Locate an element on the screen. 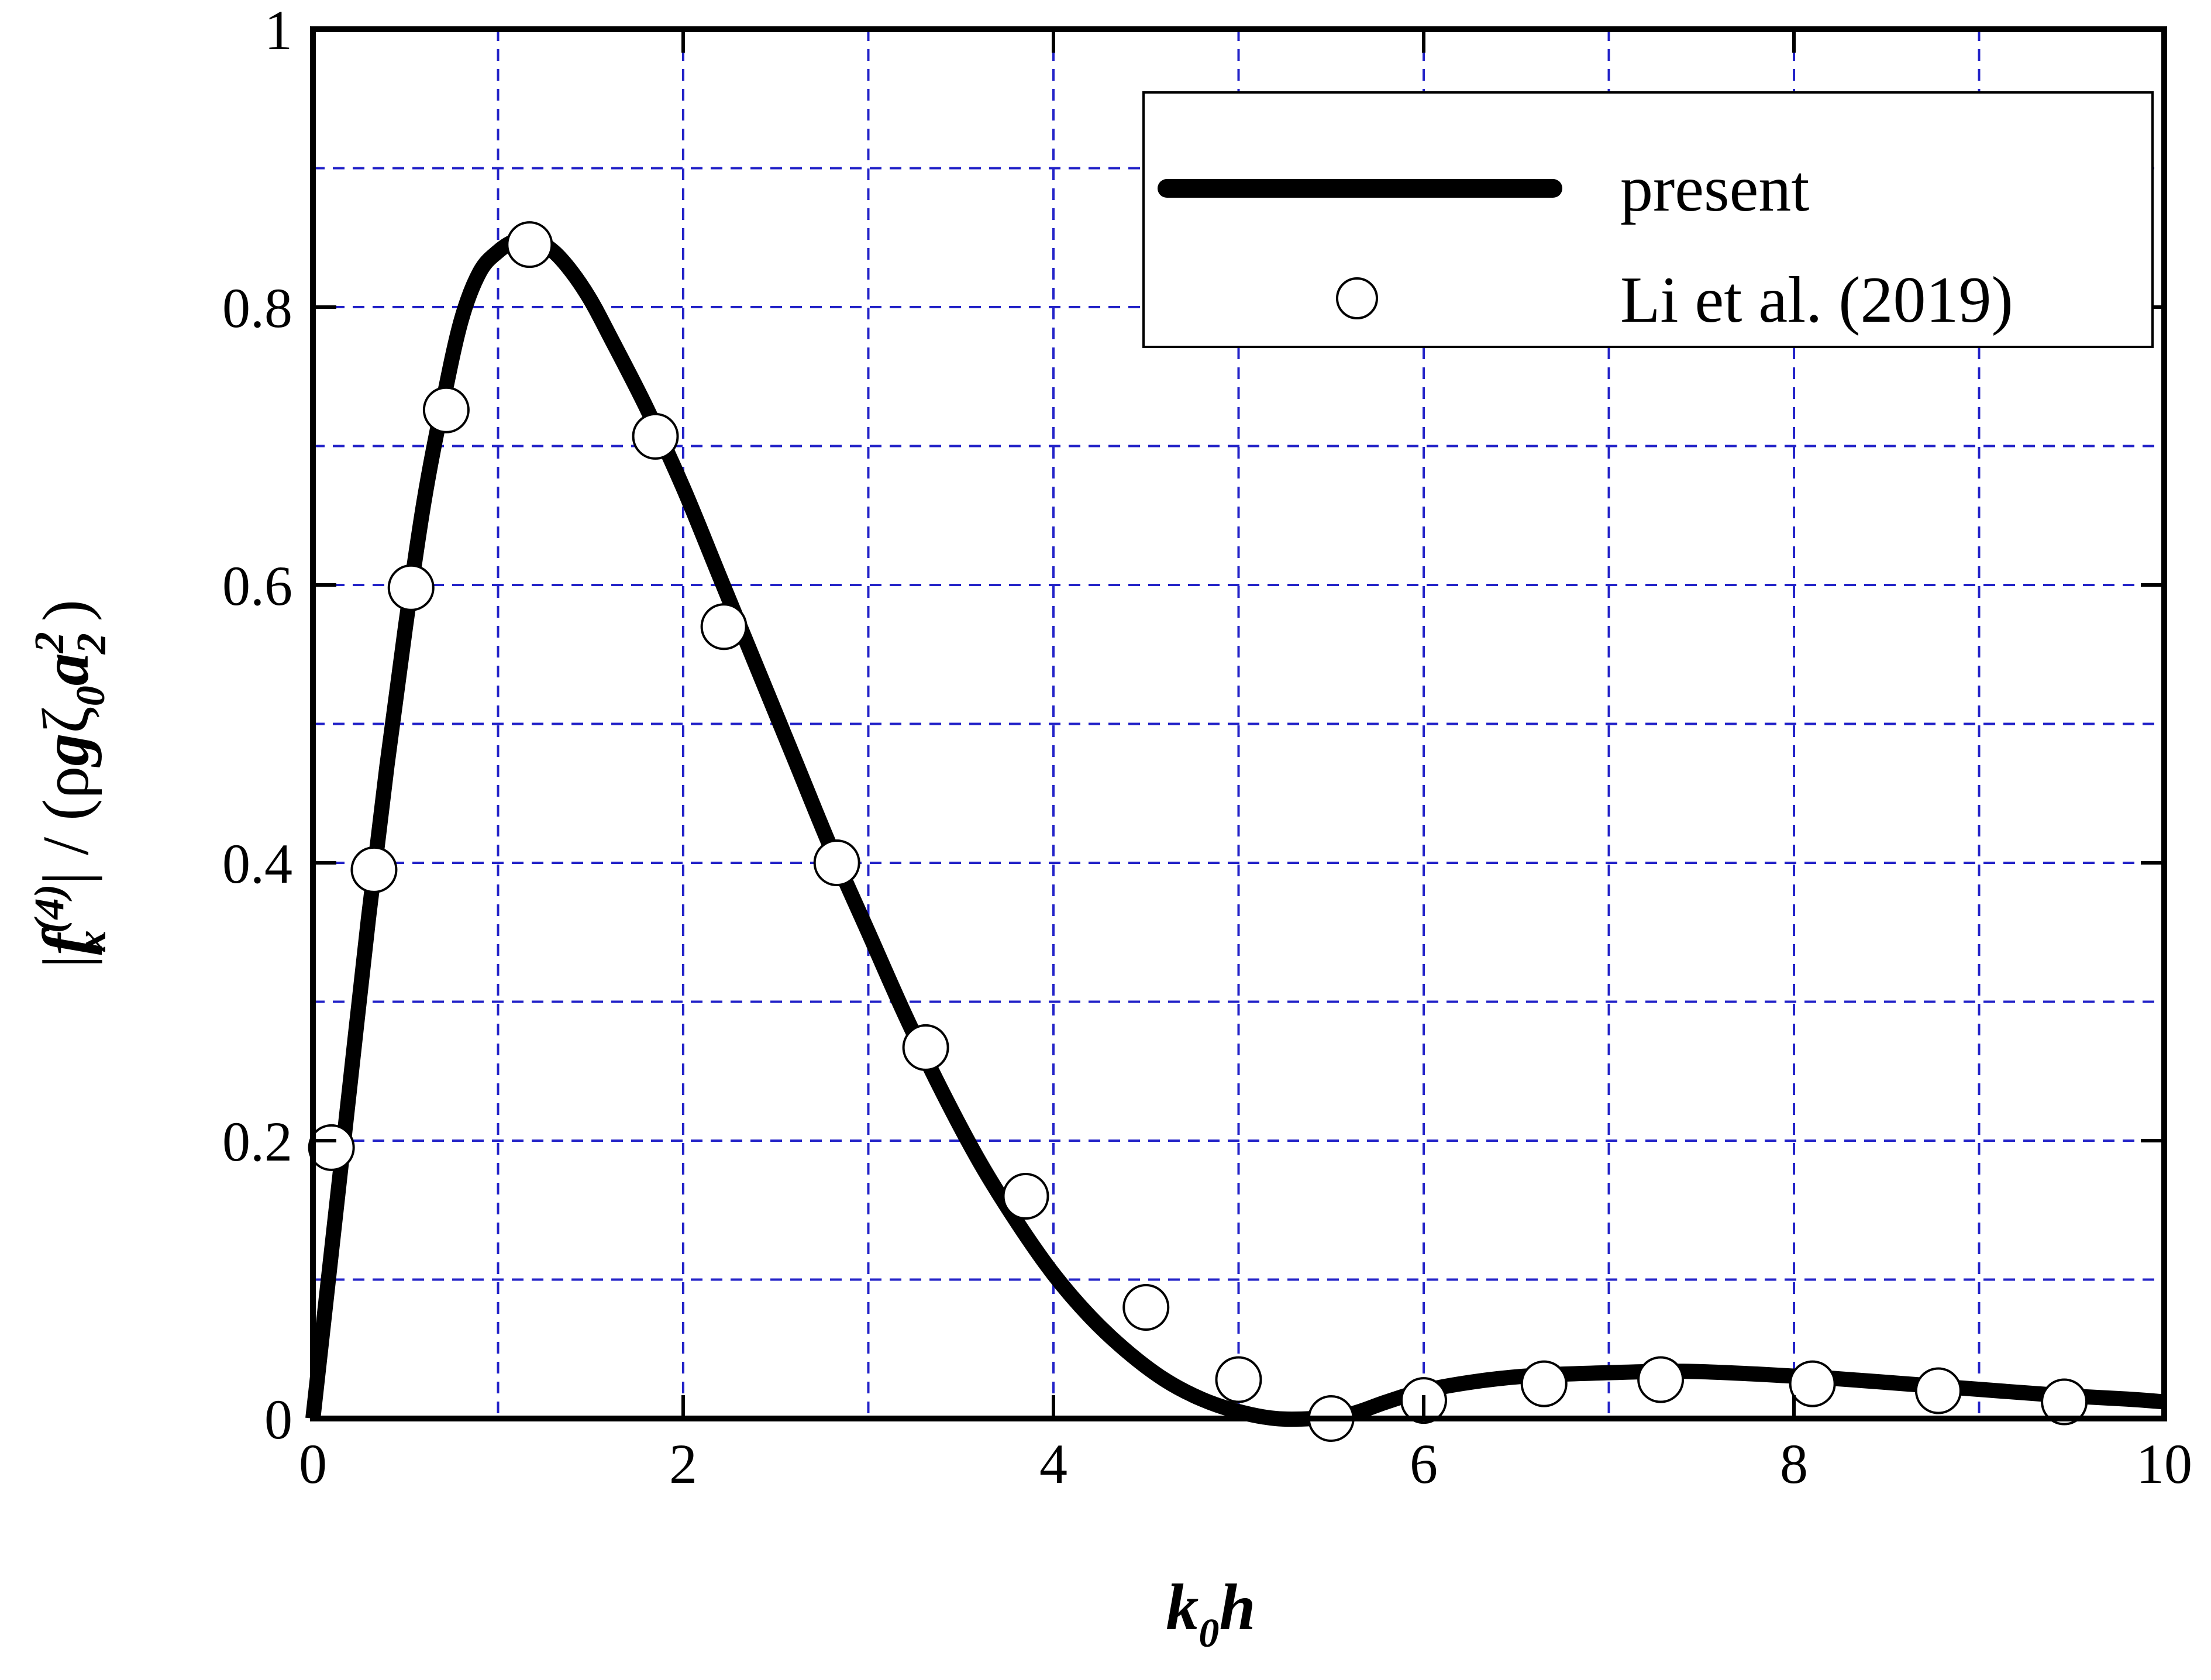 This screenshot has width=2211, height=1680. y-axis-label-zeta-sub: 0 is located at coordinates (90, 696).